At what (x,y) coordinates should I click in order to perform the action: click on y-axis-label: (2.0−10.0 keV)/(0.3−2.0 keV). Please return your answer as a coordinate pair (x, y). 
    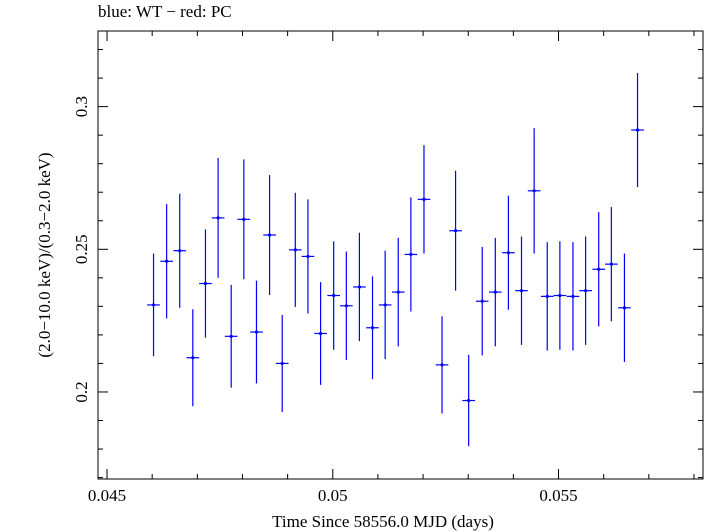
    Looking at the image, I should click on (44, 254).